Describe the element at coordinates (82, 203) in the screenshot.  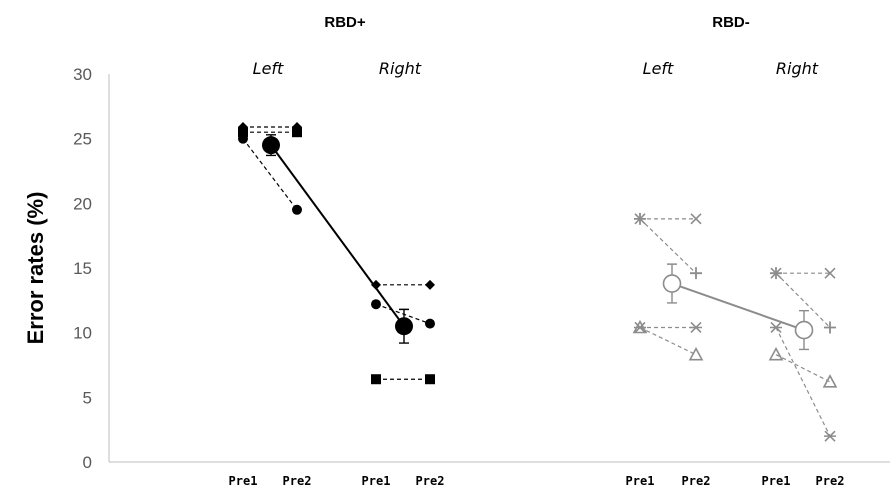
I see `y-tick-label: 20` at that location.